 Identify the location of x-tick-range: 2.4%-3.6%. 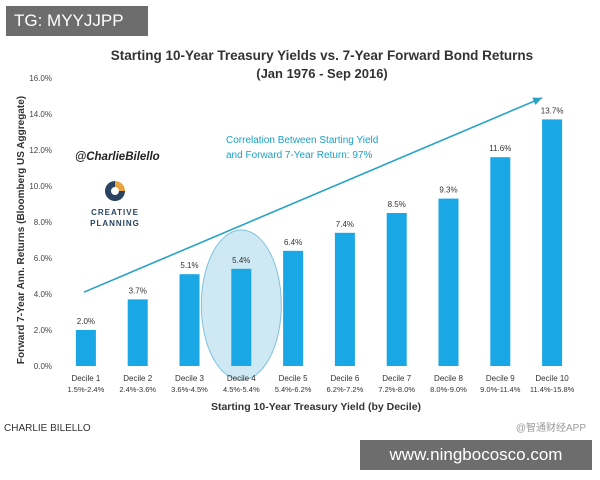
(137, 389).